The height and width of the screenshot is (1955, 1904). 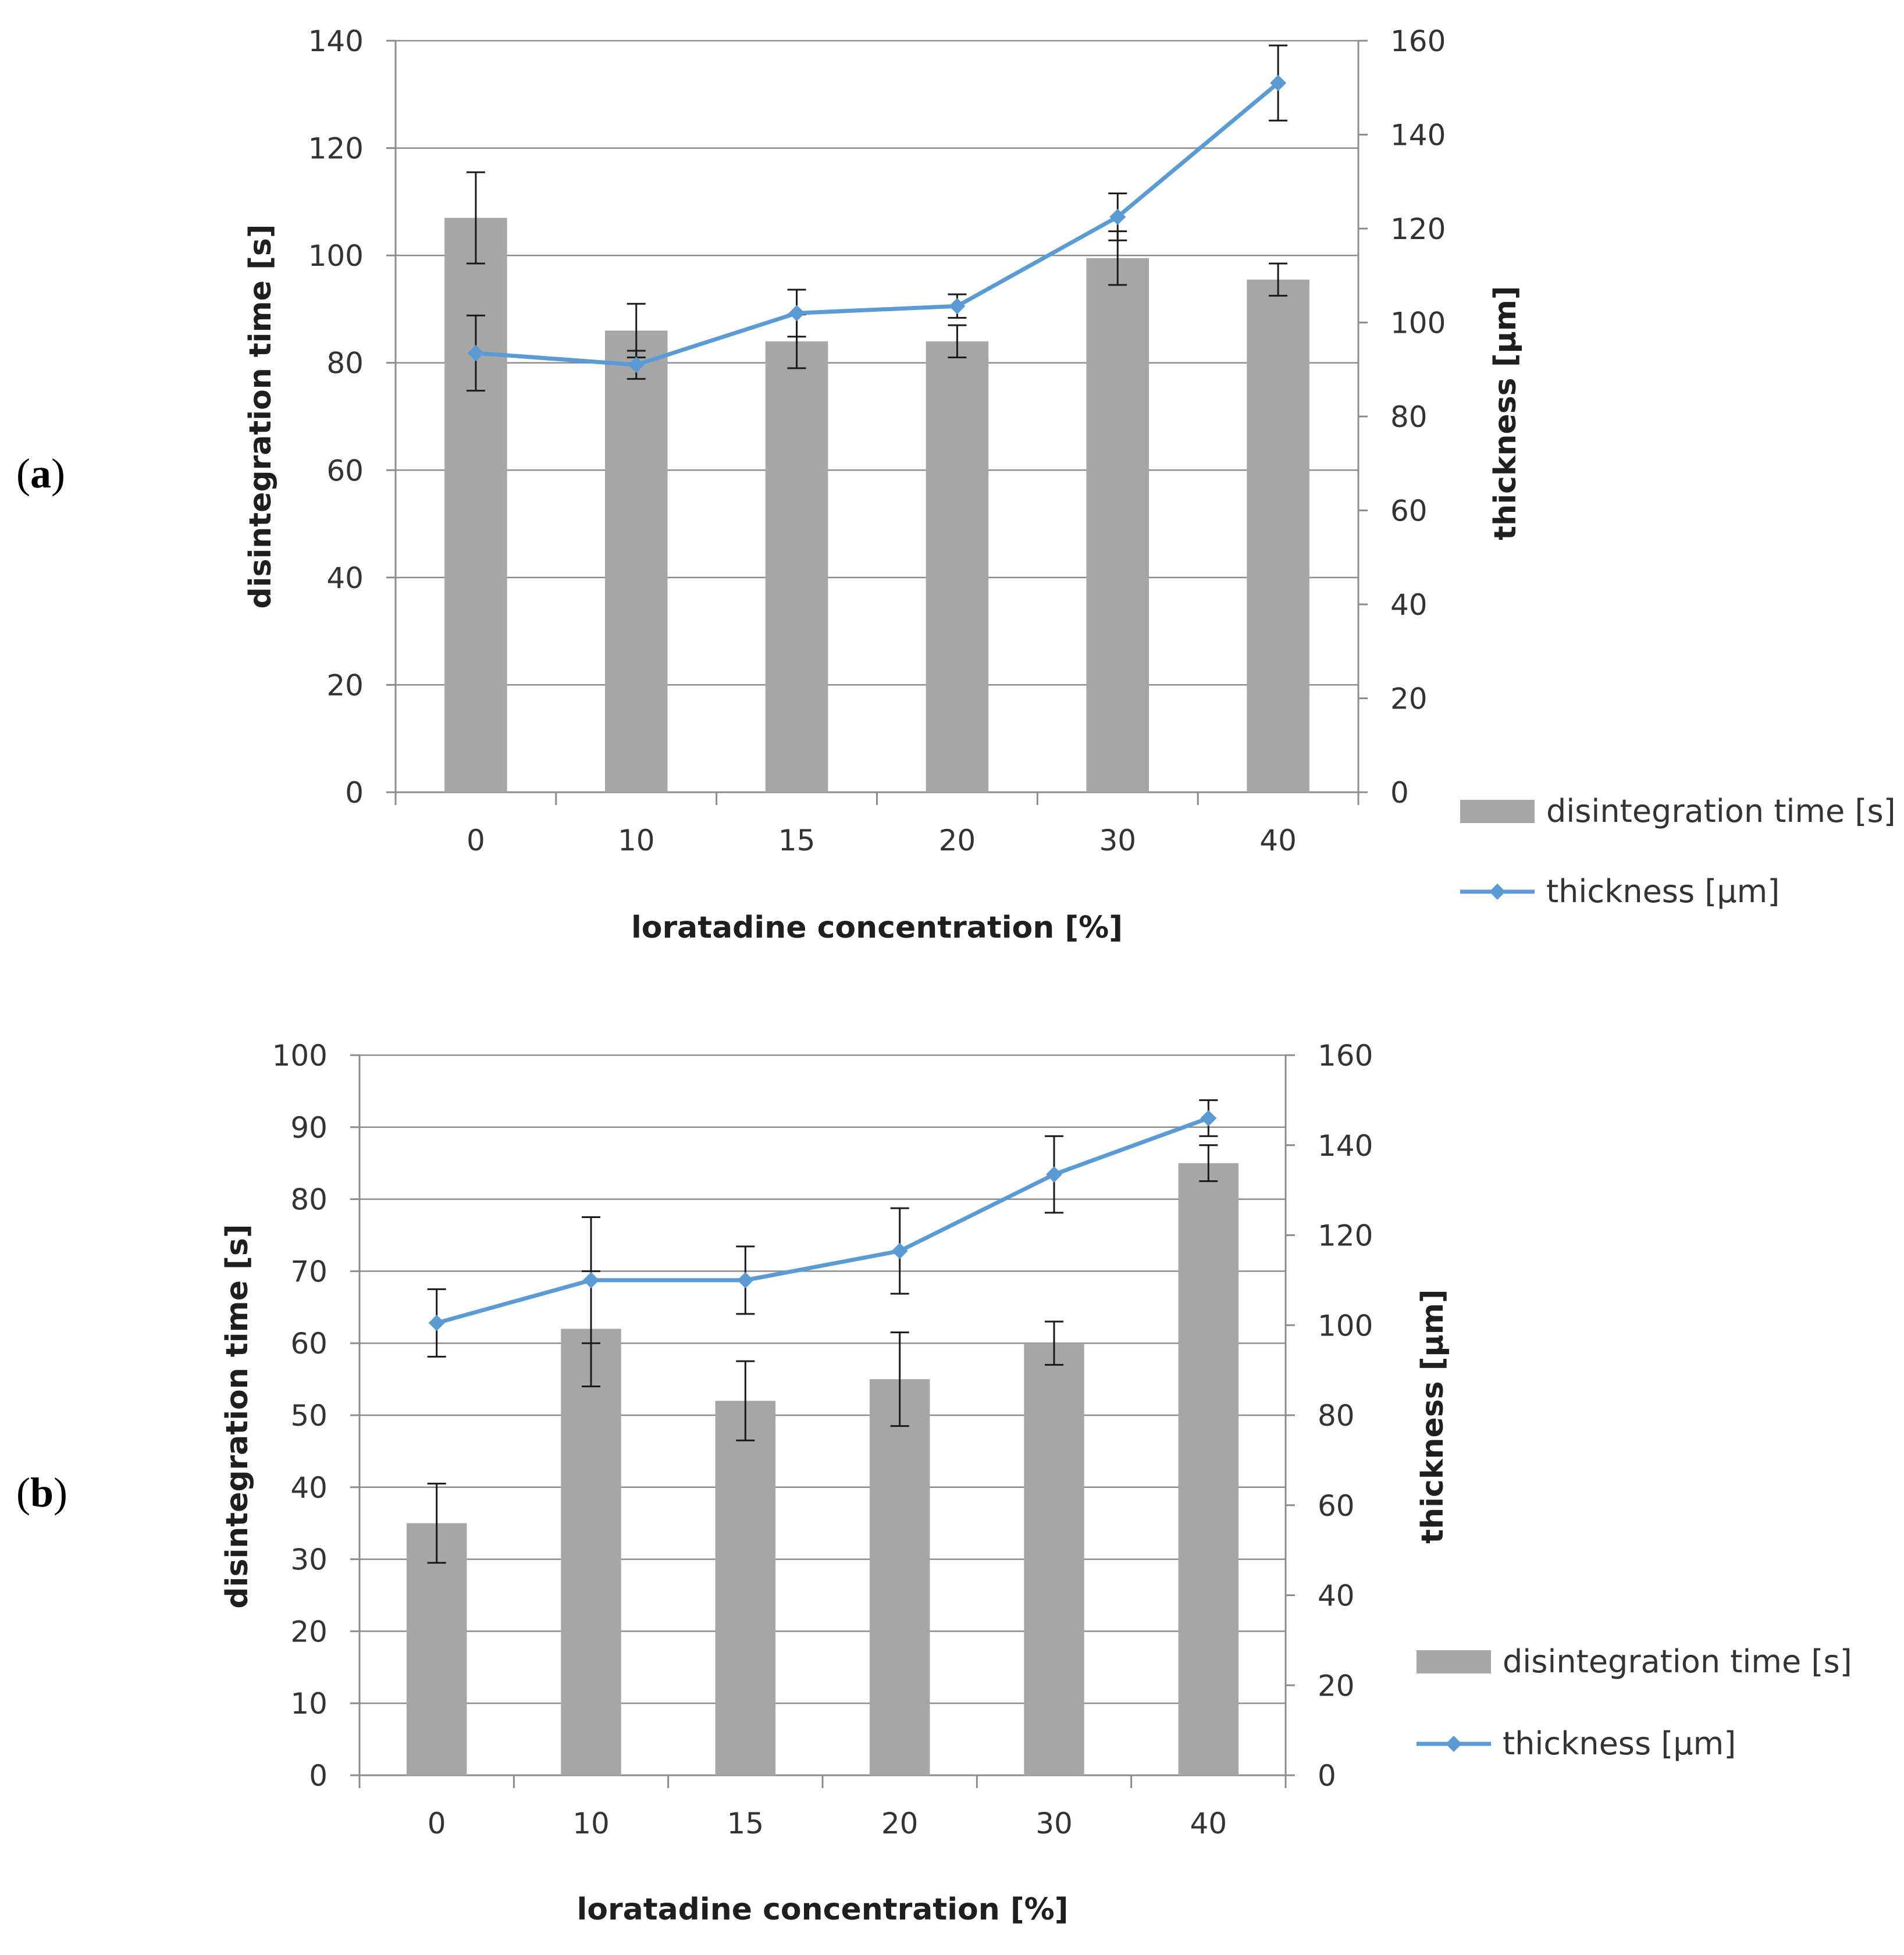 I want to click on panel-label: (a), so click(x=40, y=473).